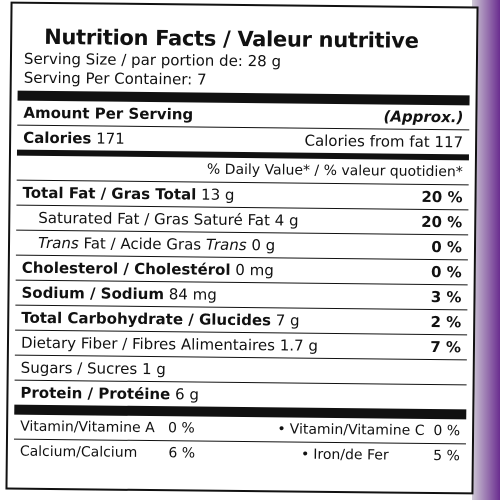 The width and height of the screenshot is (500, 500). I want to click on nutrient-row-total-fat: Total Fat / Gras Total 13 g 20 %, so click(242, 194).